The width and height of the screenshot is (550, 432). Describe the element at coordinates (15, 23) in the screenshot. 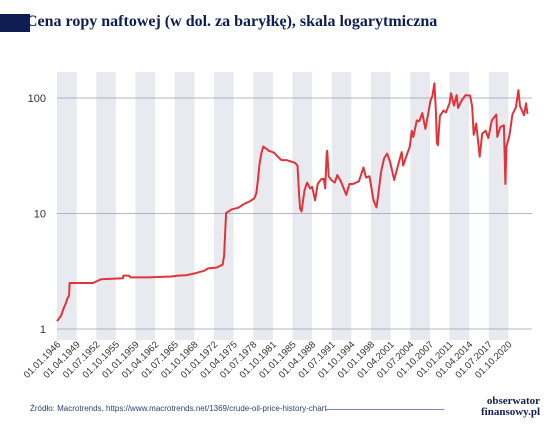

I see `title-accent-bar` at that location.